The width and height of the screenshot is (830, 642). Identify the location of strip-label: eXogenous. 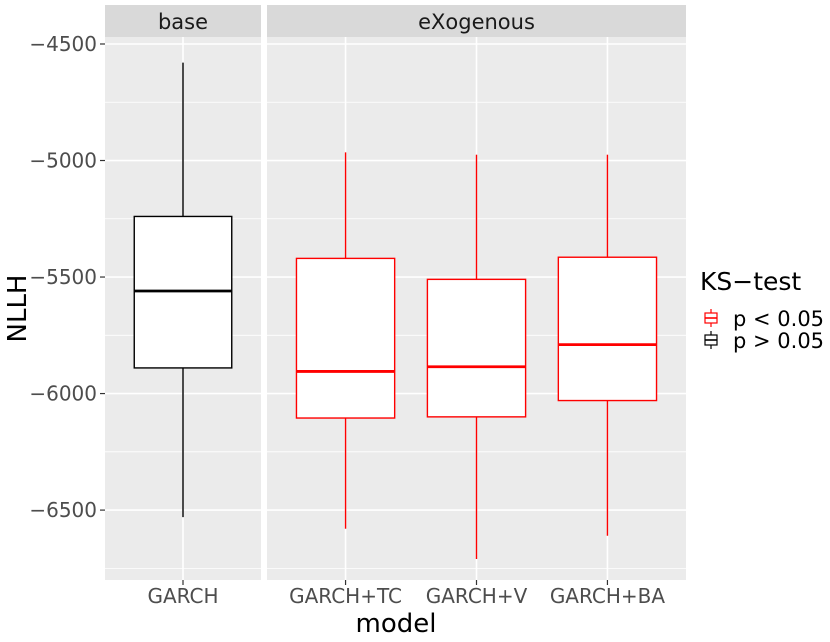
(476, 22).